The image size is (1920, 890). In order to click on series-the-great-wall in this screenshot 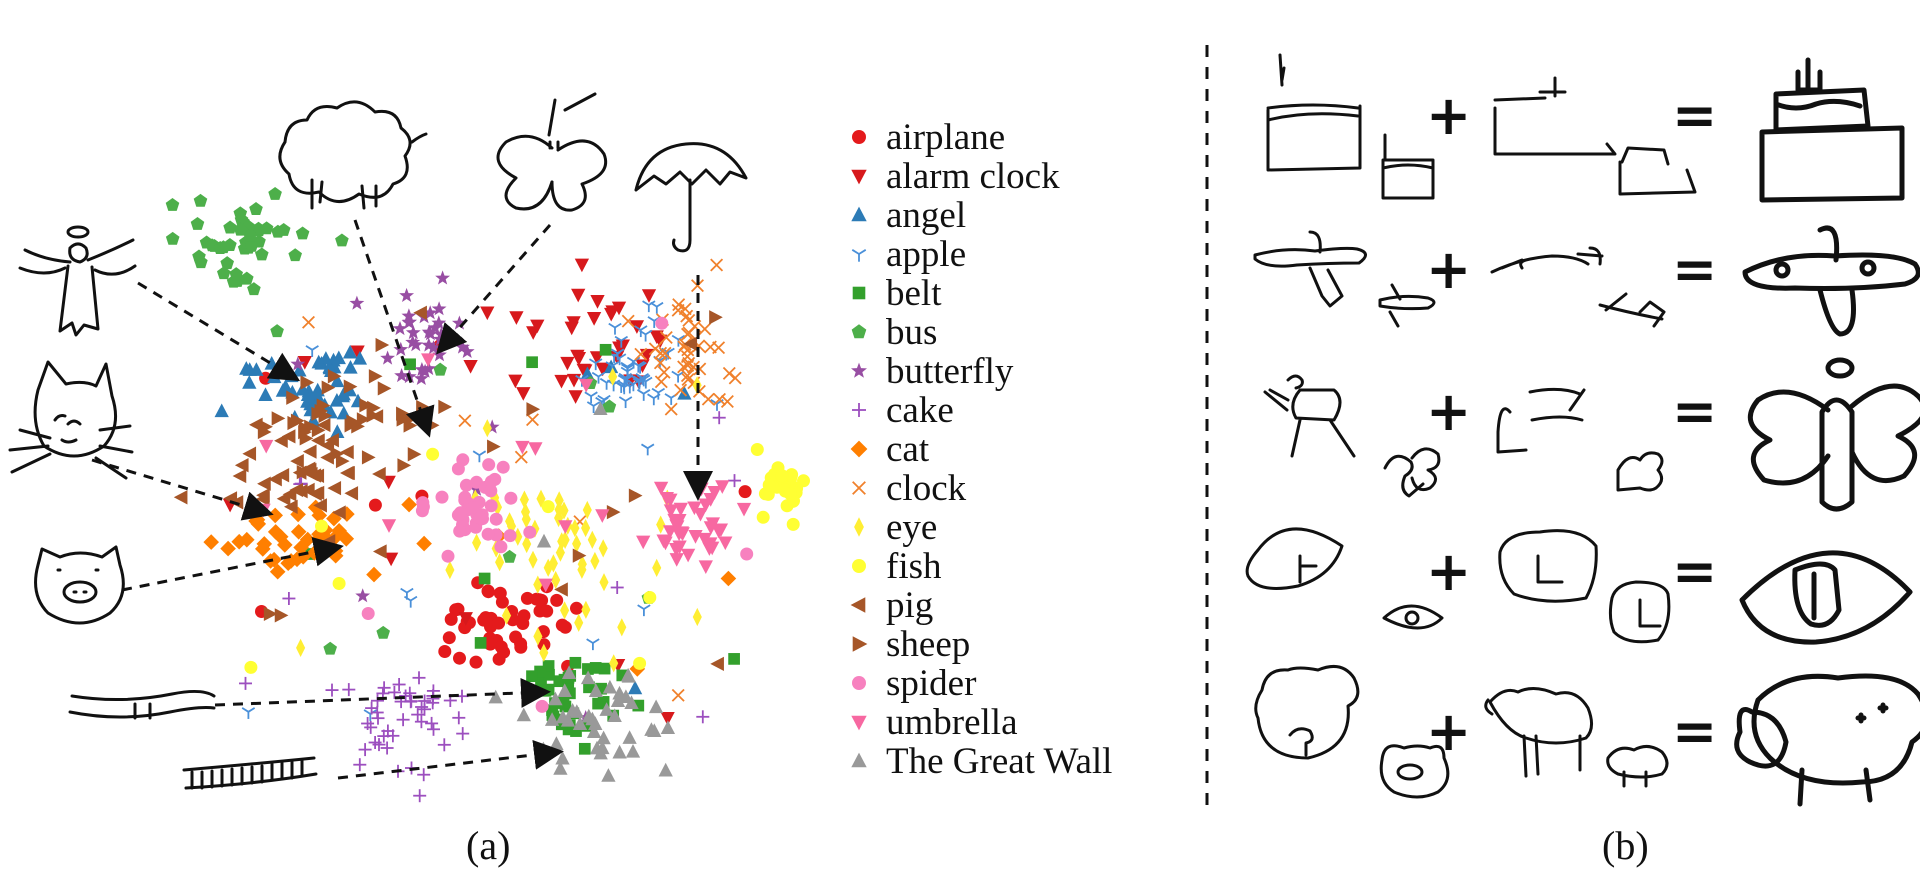, I will do `click(582, 591)`.